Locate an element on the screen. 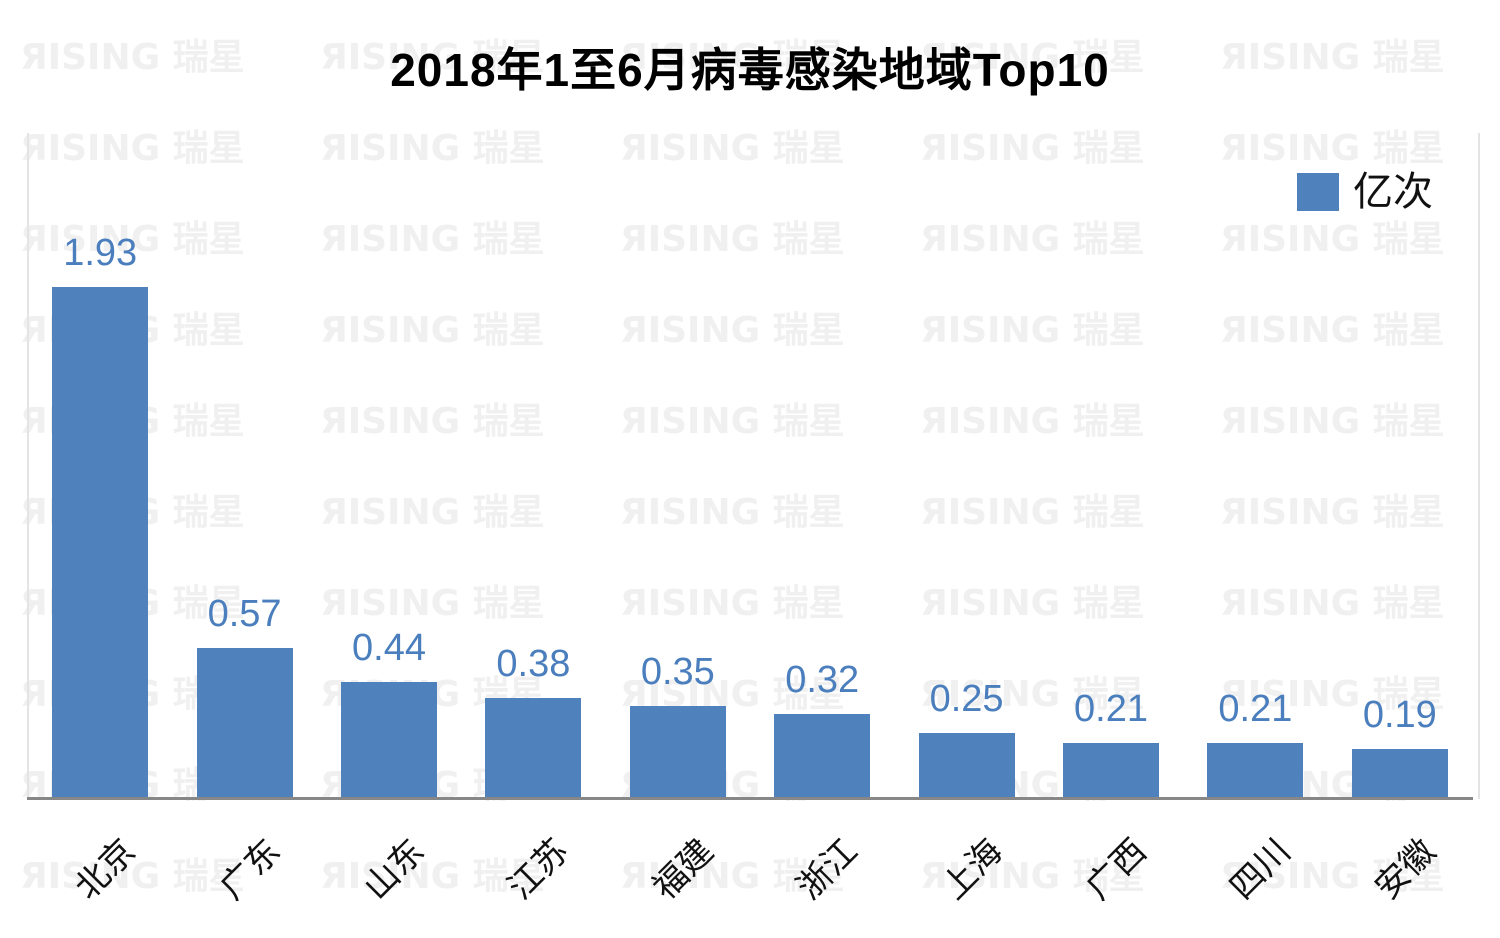 The height and width of the screenshot is (938, 1500). x-axis-line is located at coordinates (750, 798).